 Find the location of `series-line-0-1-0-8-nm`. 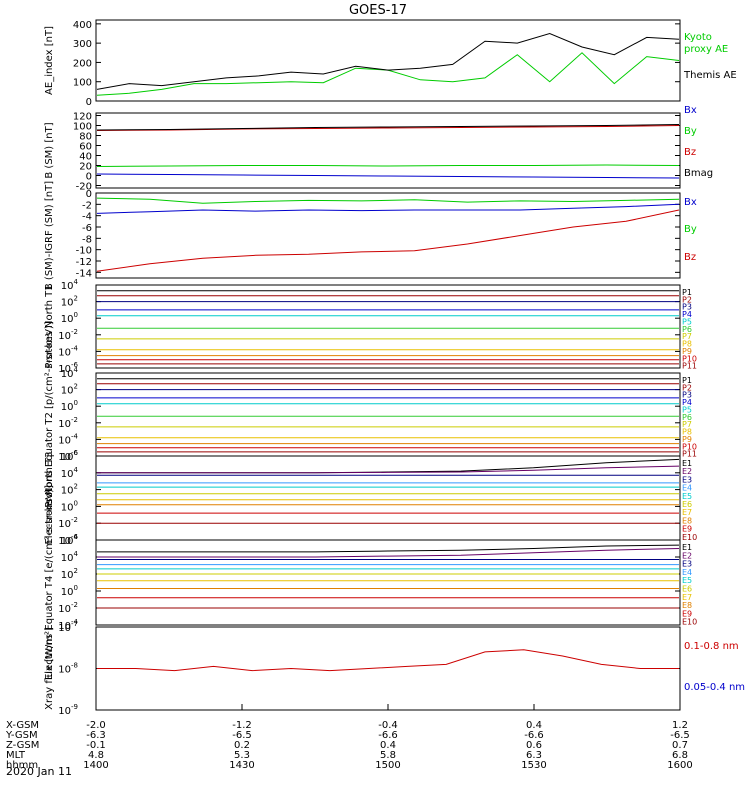

series-line-0-1-0-8-nm is located at coordinates (388, 660).